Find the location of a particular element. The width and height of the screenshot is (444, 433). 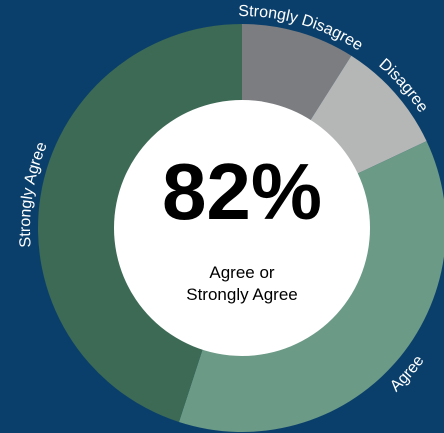

center-caption-line-1: Agree or is located at coordinates (242, 272).